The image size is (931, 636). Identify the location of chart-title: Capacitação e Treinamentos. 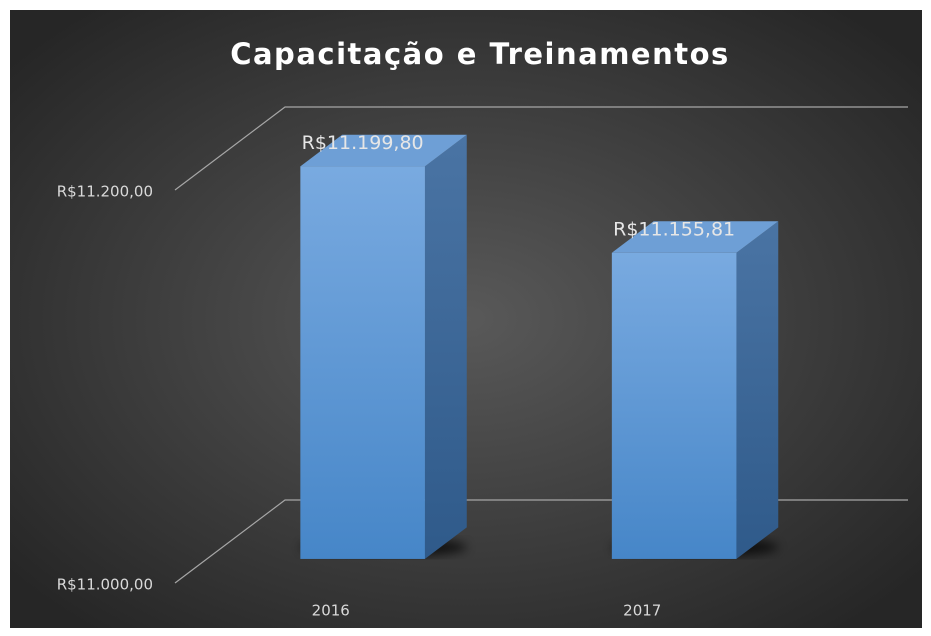
(480, 54).